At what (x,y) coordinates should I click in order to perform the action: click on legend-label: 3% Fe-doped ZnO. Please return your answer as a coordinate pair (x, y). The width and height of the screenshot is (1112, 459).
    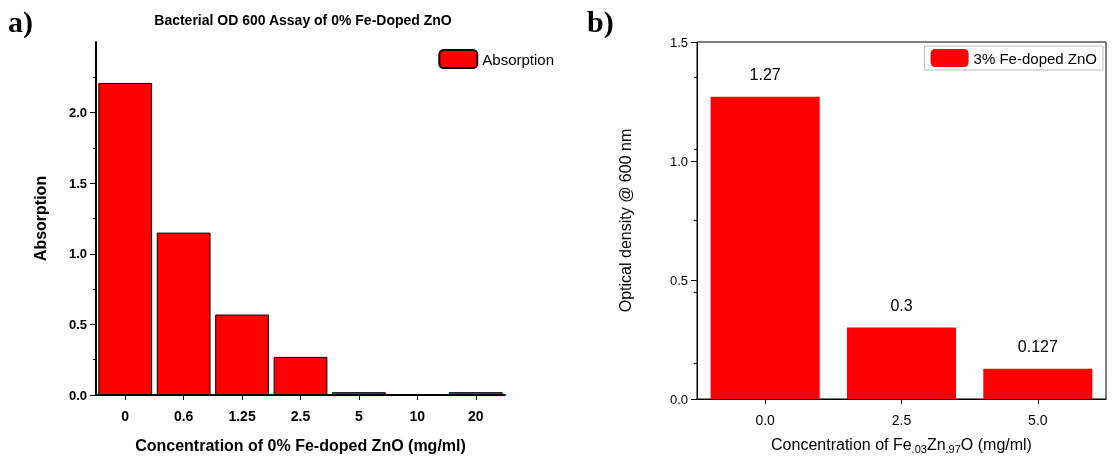
    Looking at the image, I should click on (1035, 58).